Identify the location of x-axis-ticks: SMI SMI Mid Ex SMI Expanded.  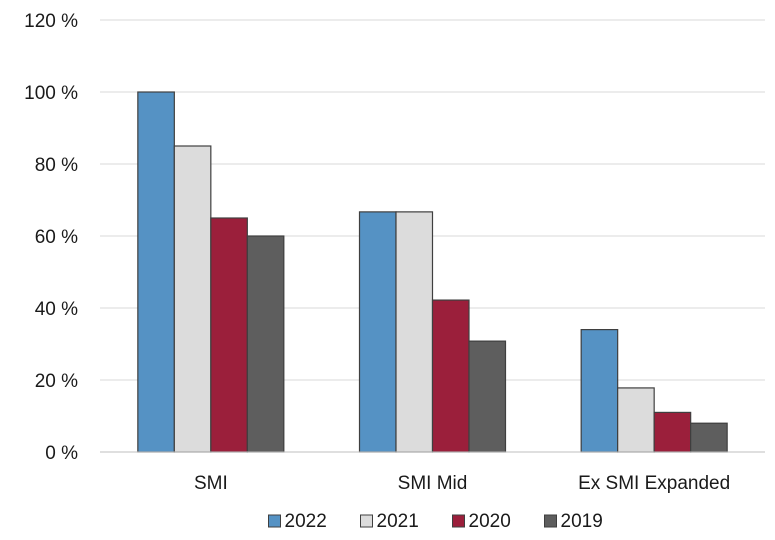
(462, 483).